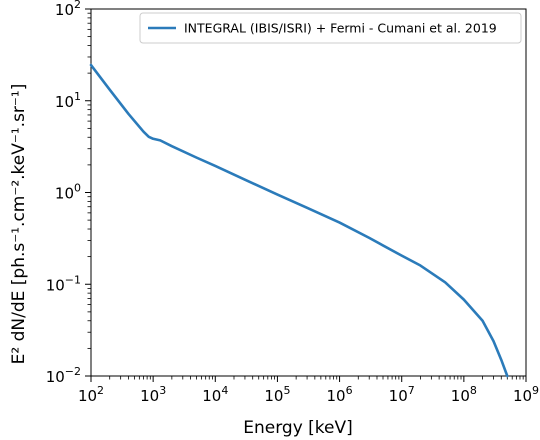  Describe the element at coordinates (162, 390) in the screenshot. I see `x-tick-exponent: 3` at that location.